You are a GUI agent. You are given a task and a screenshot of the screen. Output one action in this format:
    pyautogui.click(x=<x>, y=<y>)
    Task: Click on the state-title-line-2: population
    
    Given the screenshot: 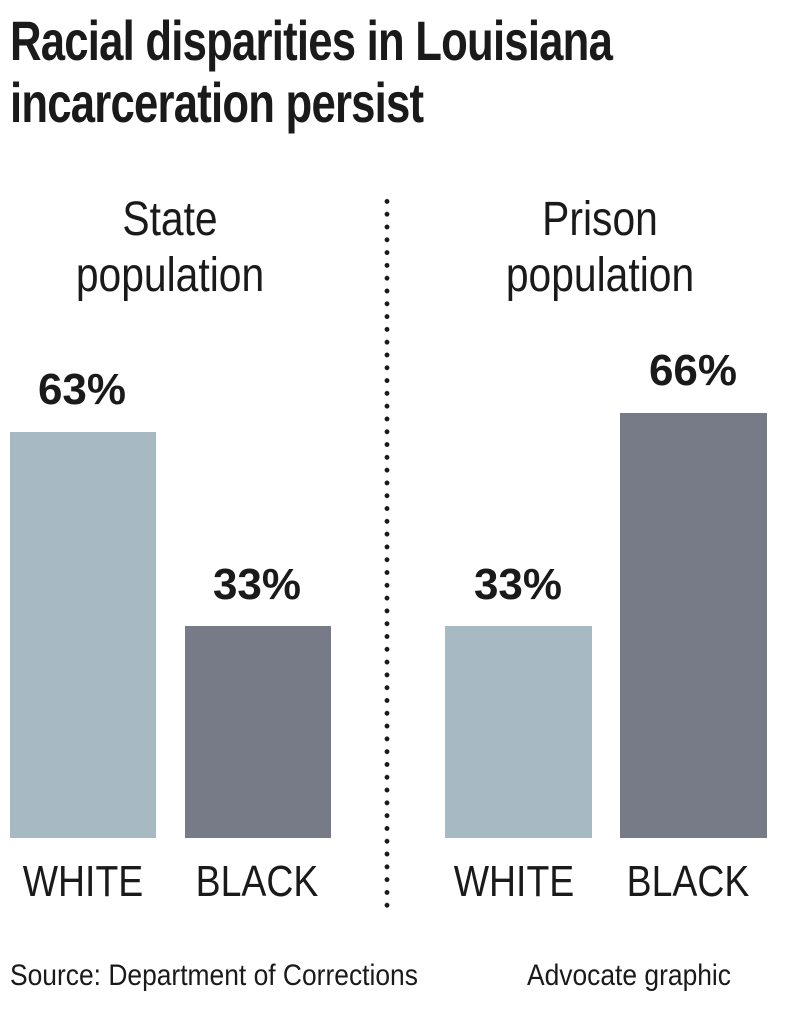 What is the action you would take?
    pyautogui.click(x=170, y=275)
    